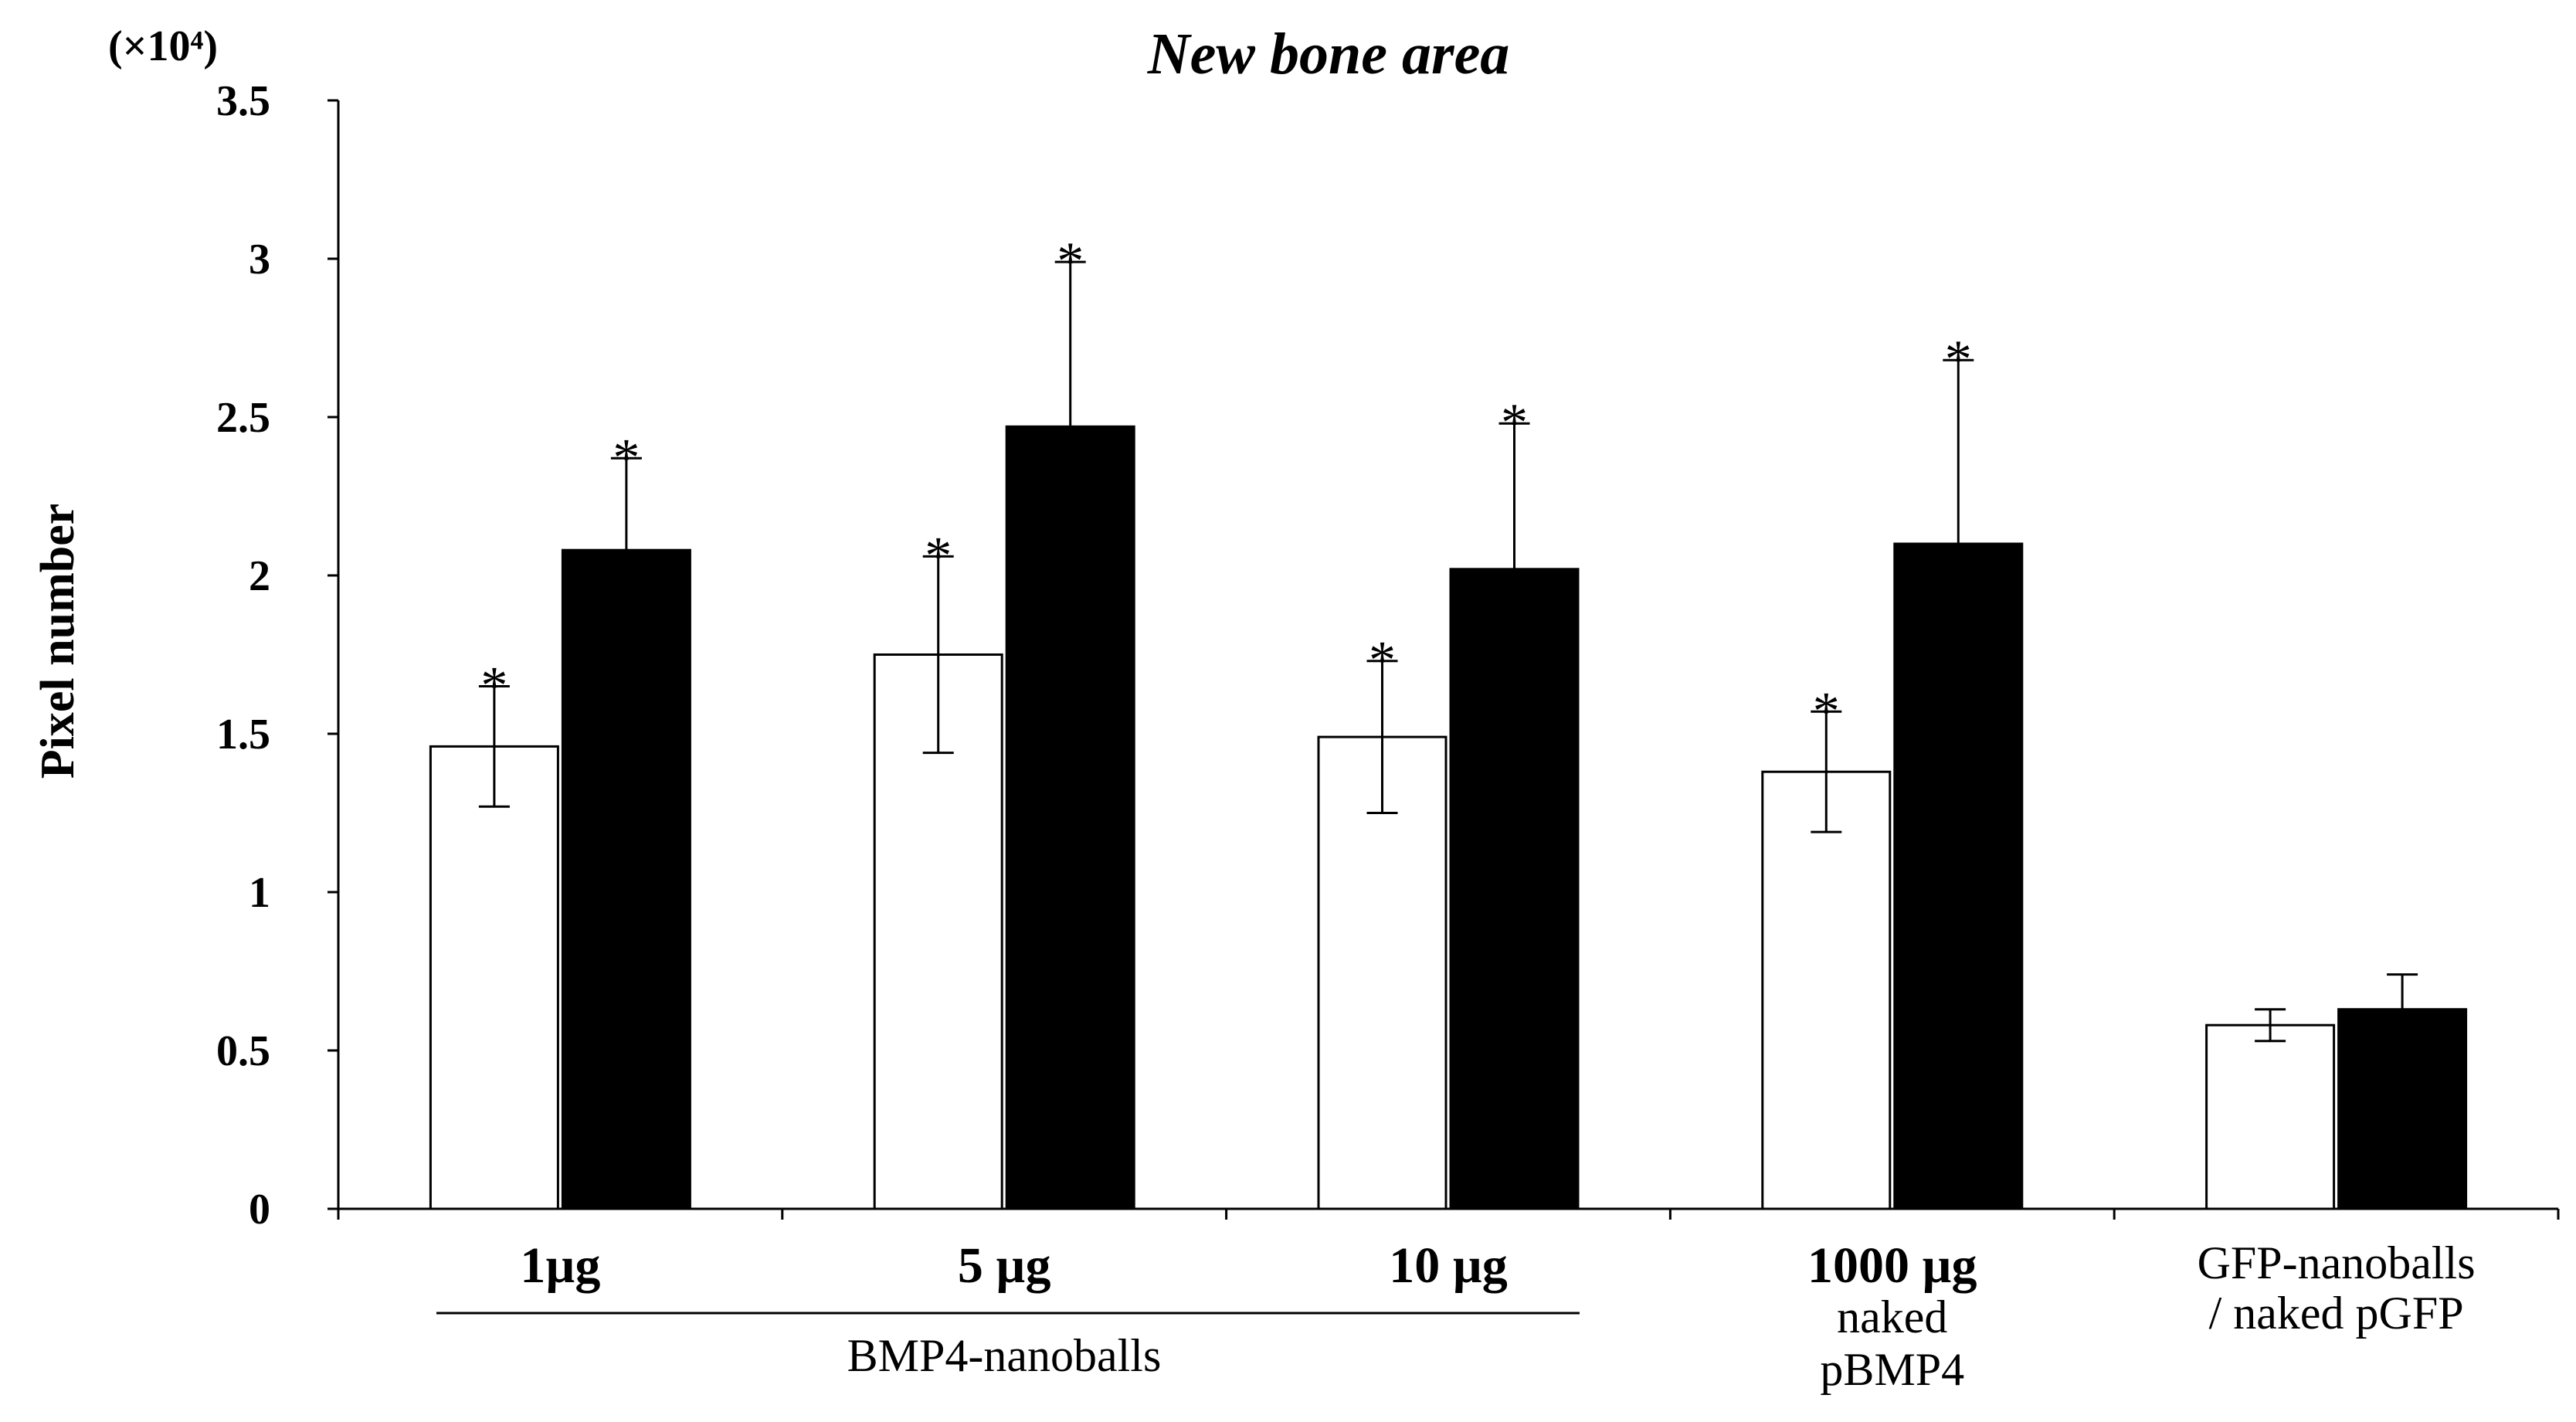 This screenshot has height=1422, width=2576. I want to click on y-tick-label: 0, so click(259, 1210).